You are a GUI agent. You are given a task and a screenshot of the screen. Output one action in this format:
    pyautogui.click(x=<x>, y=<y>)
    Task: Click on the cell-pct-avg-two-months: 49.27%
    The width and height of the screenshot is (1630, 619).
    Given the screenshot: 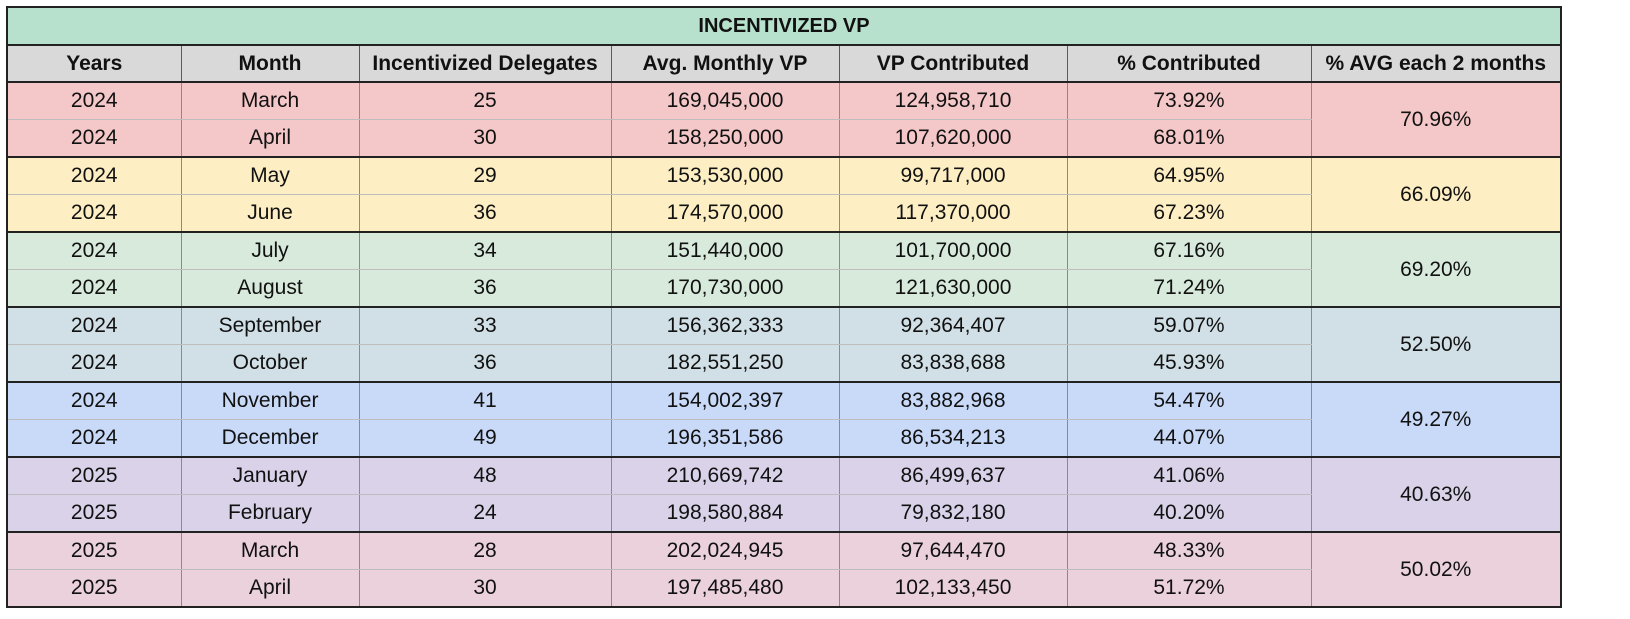 What is the action you would take?
    pyautogui.click(x=1436, y=419)
    